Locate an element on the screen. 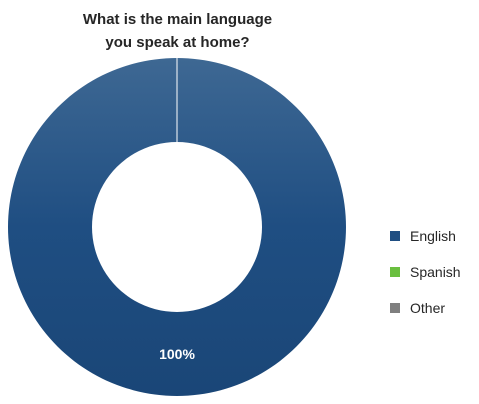 This screenshot has width=479, height=404. chart-legend: English Spanish Other is located at coordinates (425, 278).